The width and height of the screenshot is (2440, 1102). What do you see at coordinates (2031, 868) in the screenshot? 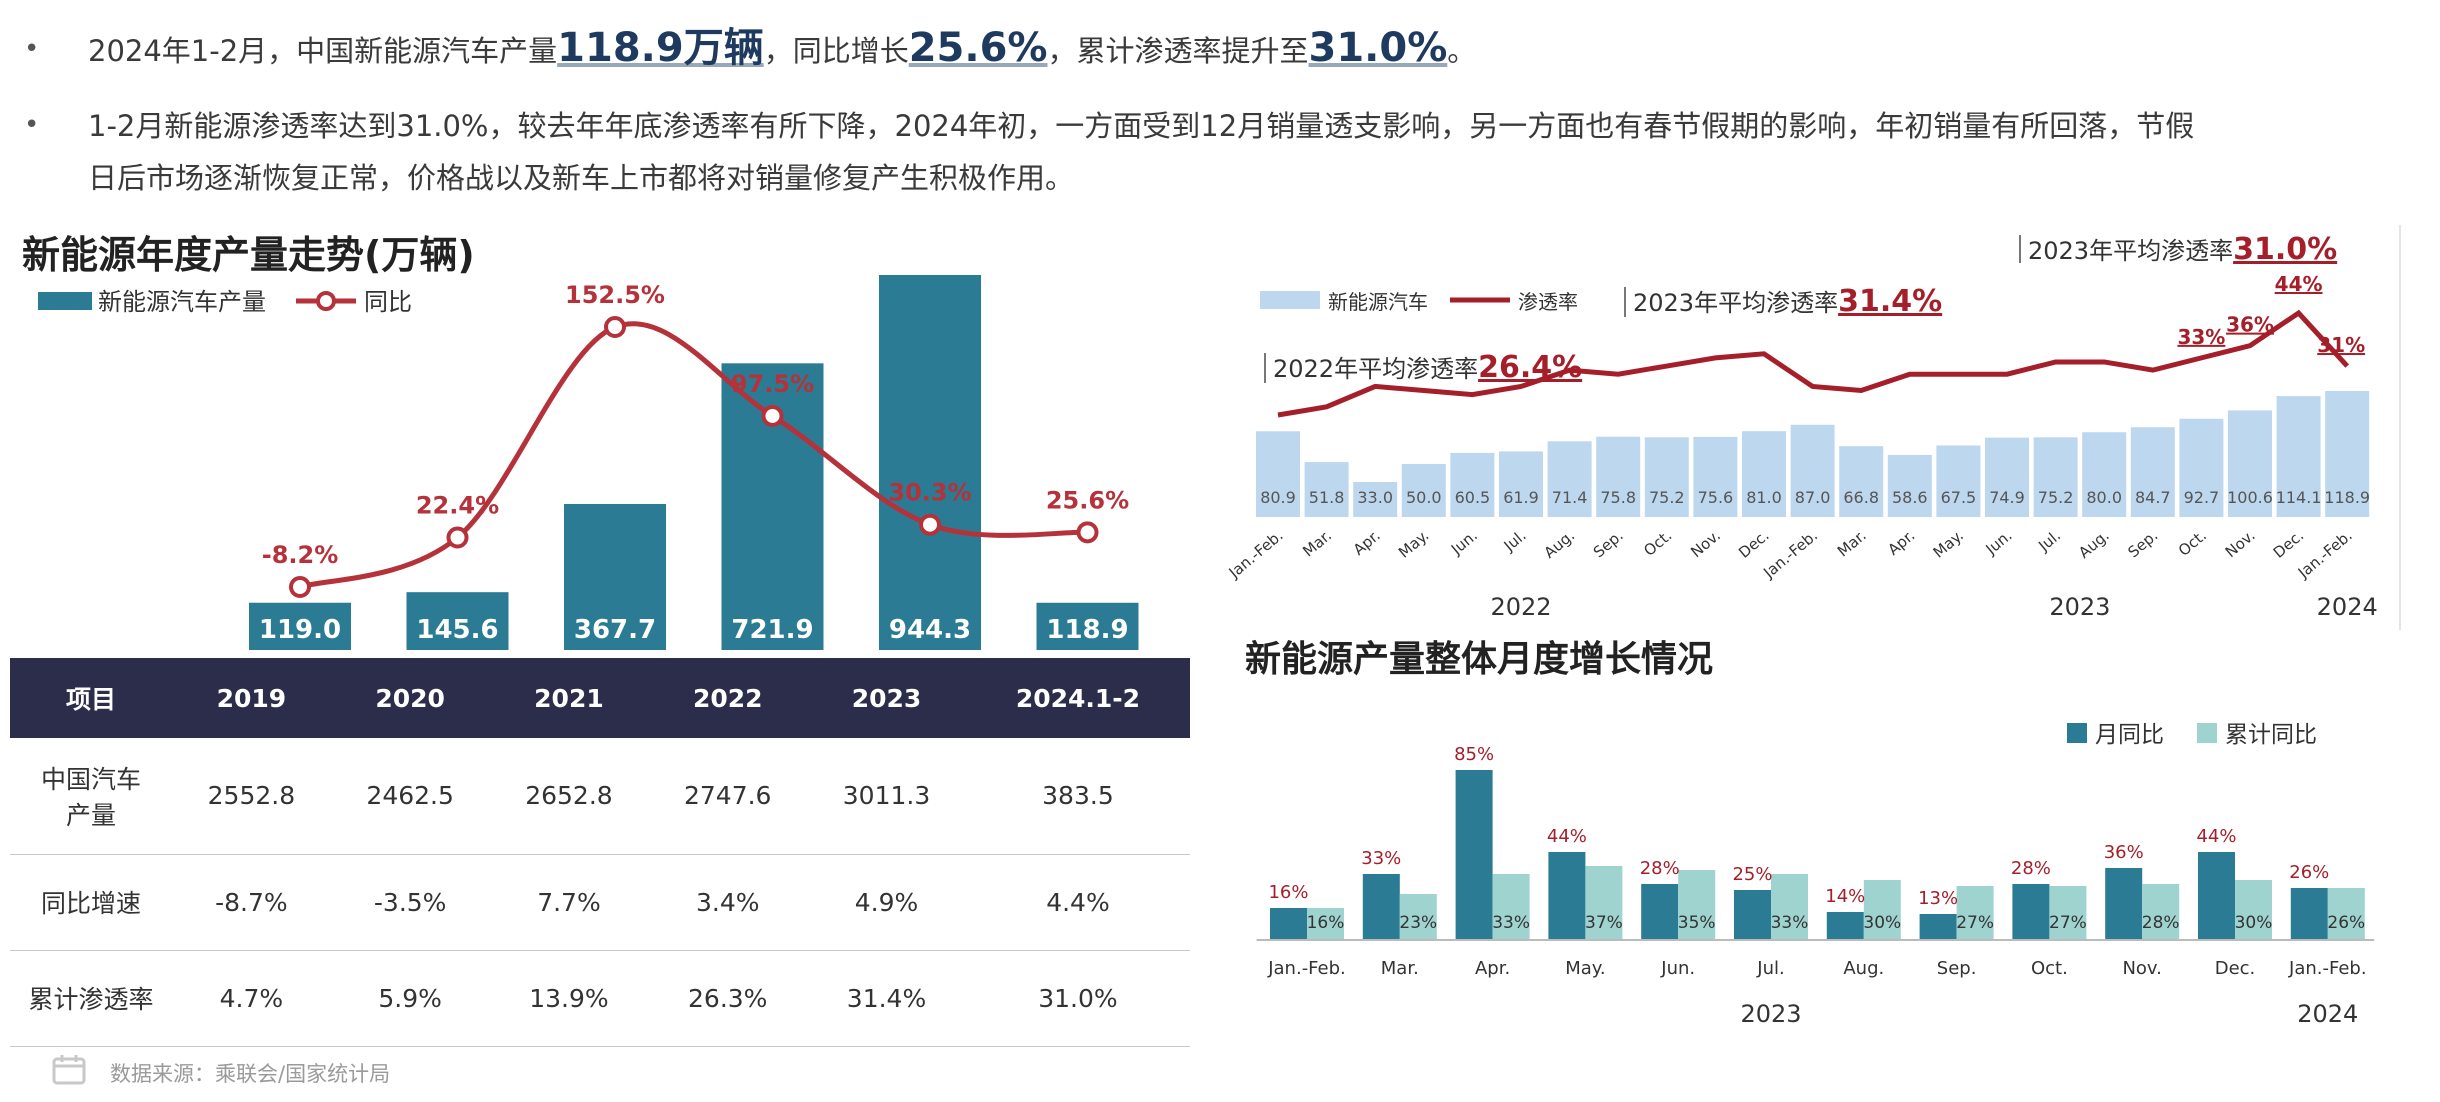
I see `monthly-yoy-label: 28%` at bounding box center [2031, 868].